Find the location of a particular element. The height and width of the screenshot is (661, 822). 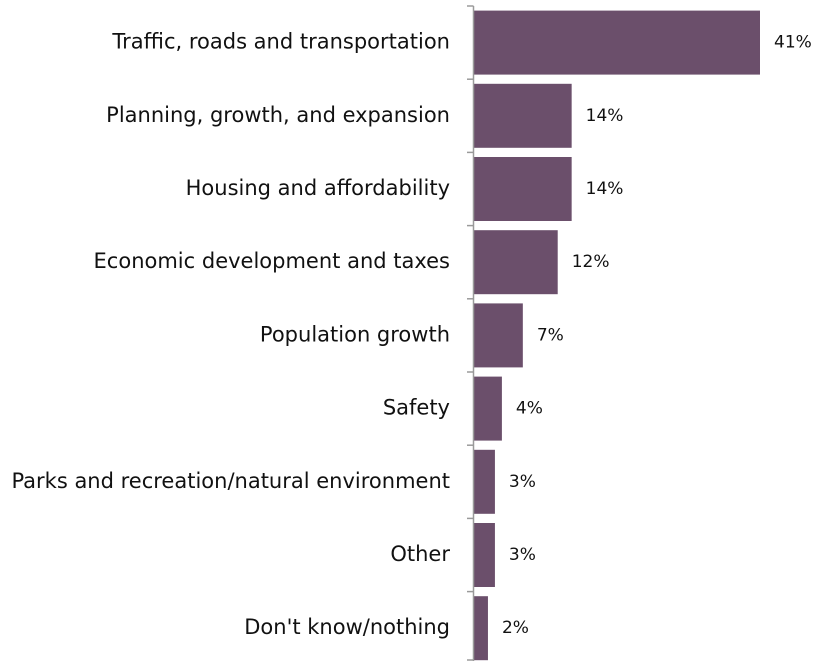

category-label: Don't know/nothing is located at coordinates (347, 627).